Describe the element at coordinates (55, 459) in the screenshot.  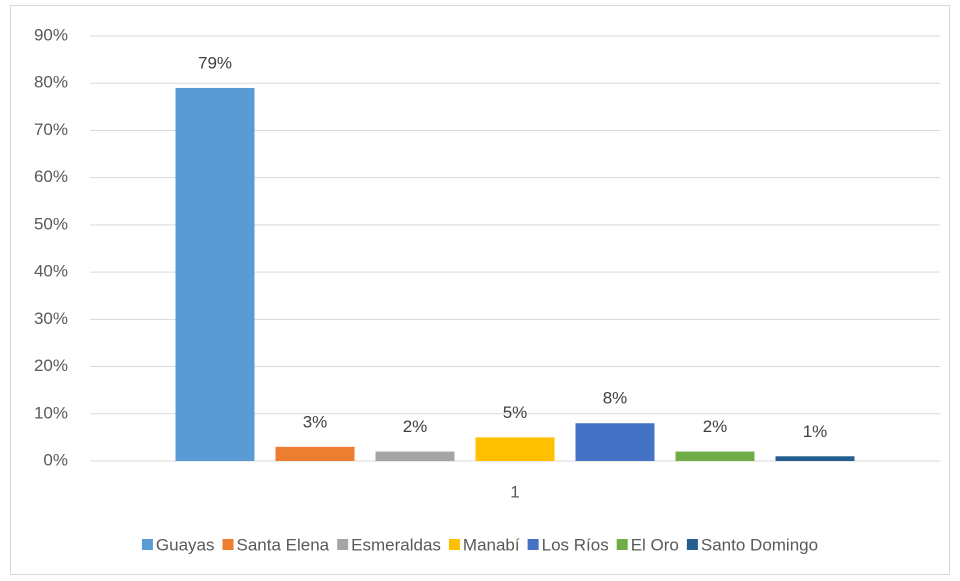
I see `y-tick-label: 0%` at that location.